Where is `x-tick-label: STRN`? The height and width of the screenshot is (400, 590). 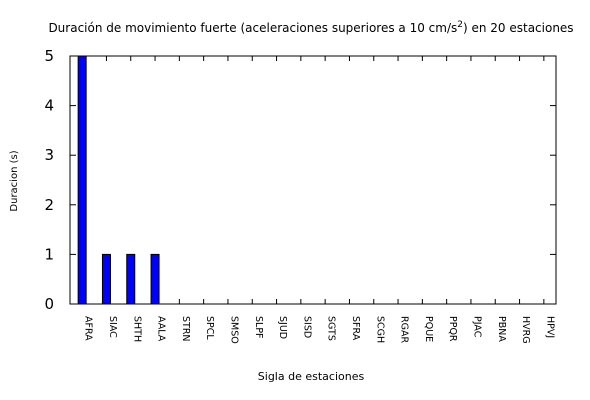 x-tick-label: STRN is located at coordinates (185, 329).